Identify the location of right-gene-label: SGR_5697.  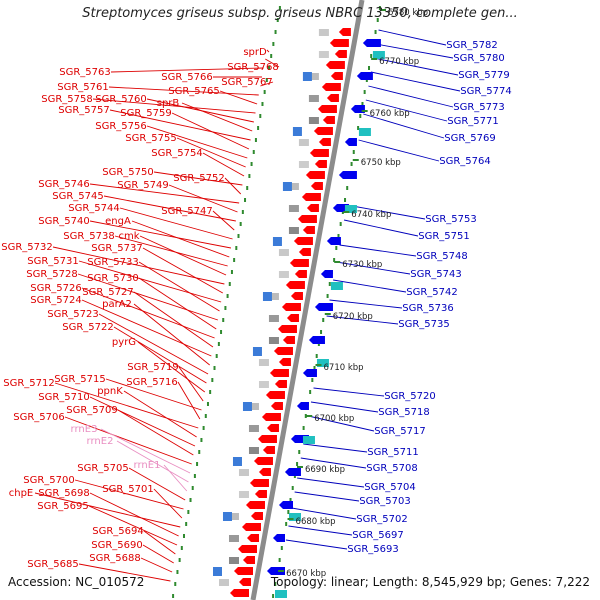
(378, 535).